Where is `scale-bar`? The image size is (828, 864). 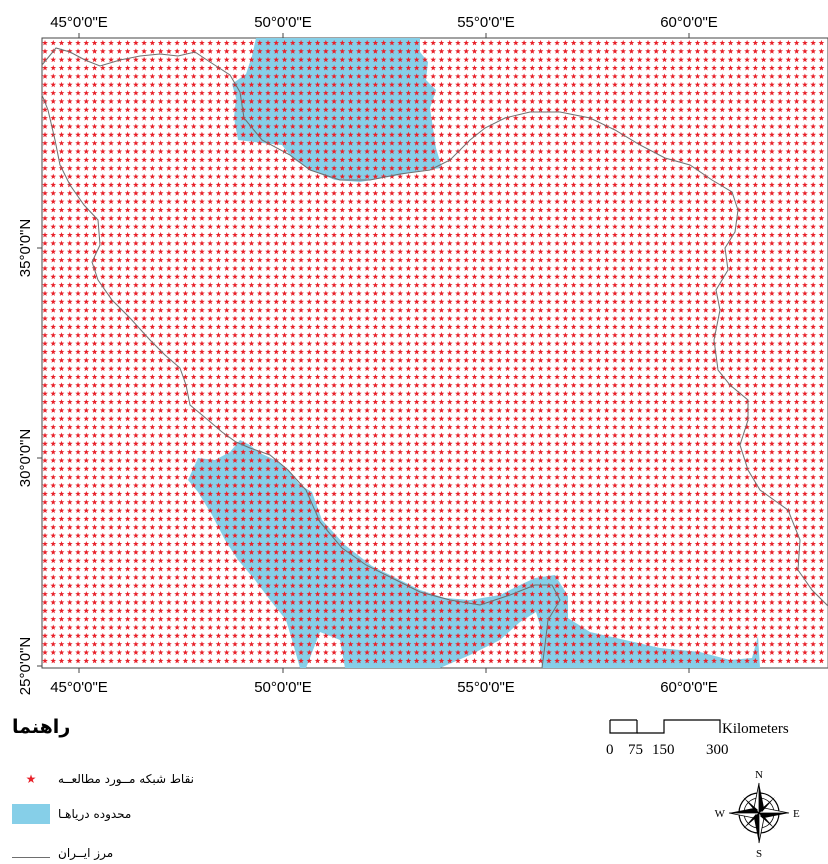
scale-bar is located at coordinates (665, 726).